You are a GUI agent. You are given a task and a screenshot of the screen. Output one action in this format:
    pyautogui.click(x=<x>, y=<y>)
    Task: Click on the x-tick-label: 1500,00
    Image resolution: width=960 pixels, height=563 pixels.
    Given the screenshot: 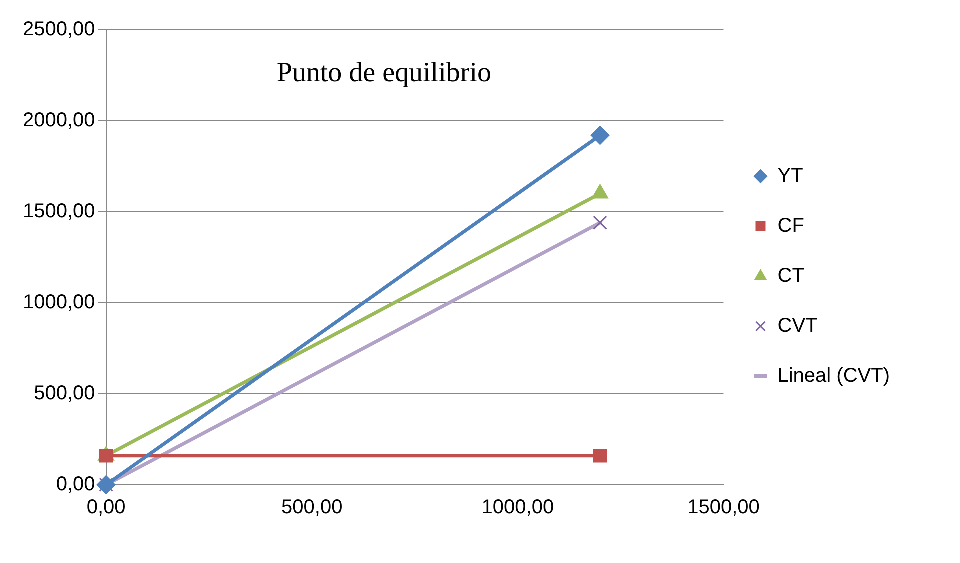 What is the action you would take?
    pyautogui.click(x=724, y=507)
    